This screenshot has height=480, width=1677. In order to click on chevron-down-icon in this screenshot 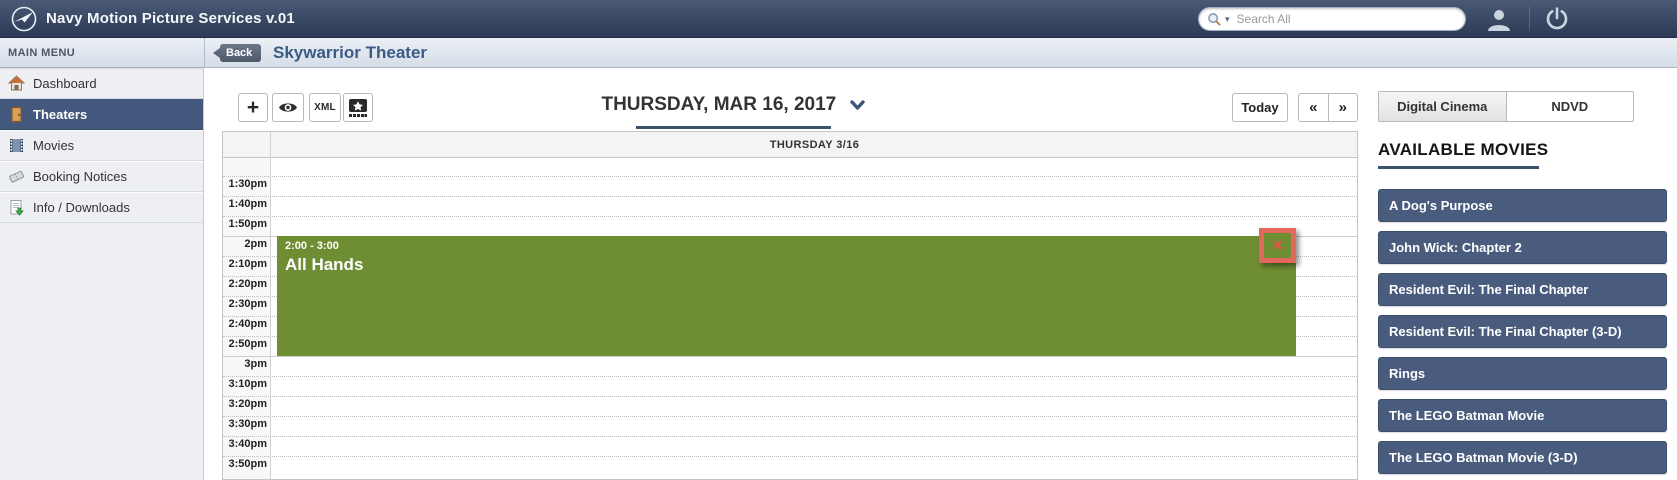, I will do `click(857, 105)`.